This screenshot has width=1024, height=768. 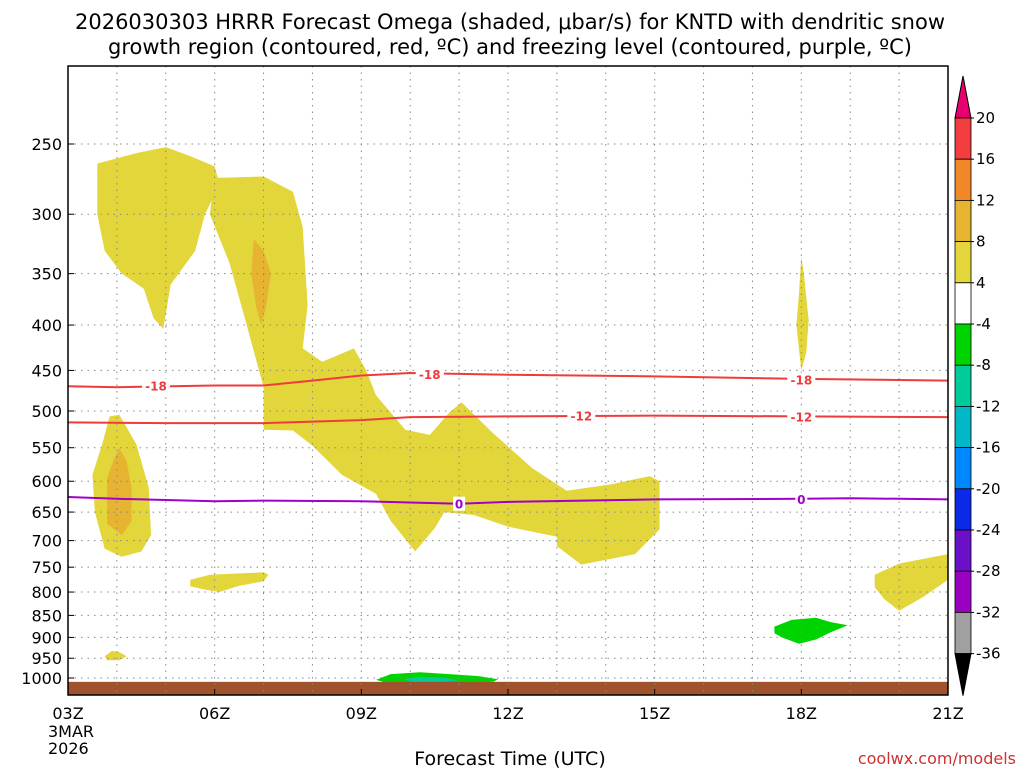 I want to click on x-tick-label: 21Z, so click(x=947, y=713).